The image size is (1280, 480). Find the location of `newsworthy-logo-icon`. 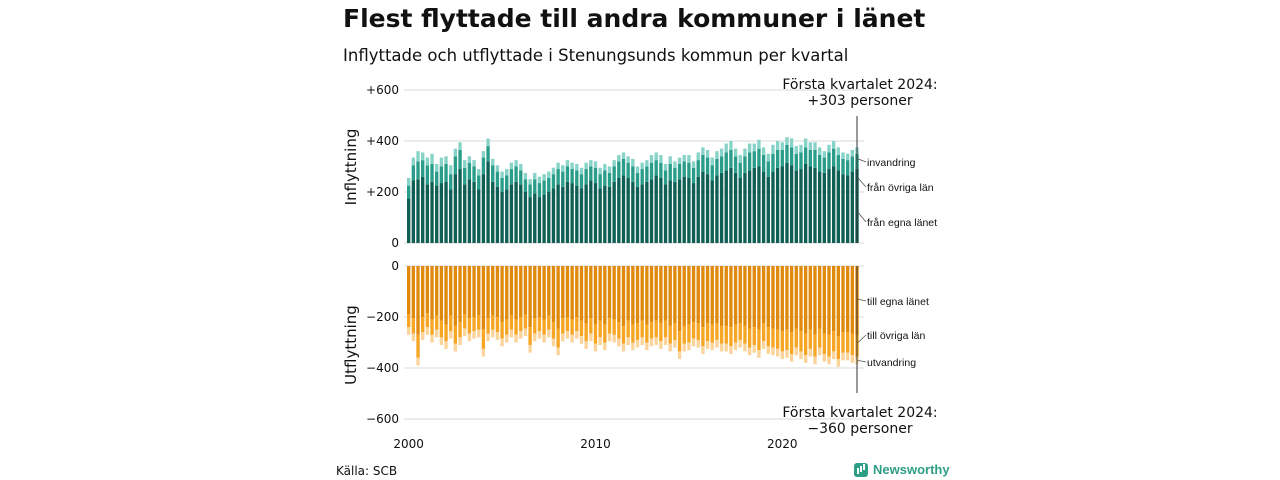

newsworthy-logo-icon is located at coordinates (861, 469).